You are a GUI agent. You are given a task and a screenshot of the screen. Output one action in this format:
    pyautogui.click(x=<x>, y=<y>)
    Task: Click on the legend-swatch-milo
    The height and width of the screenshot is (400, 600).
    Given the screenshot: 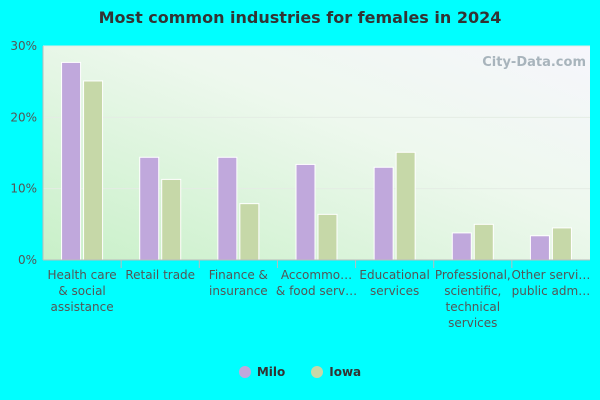 What is the action you would take?
    pyautogui.click(x=244, y=372)
    